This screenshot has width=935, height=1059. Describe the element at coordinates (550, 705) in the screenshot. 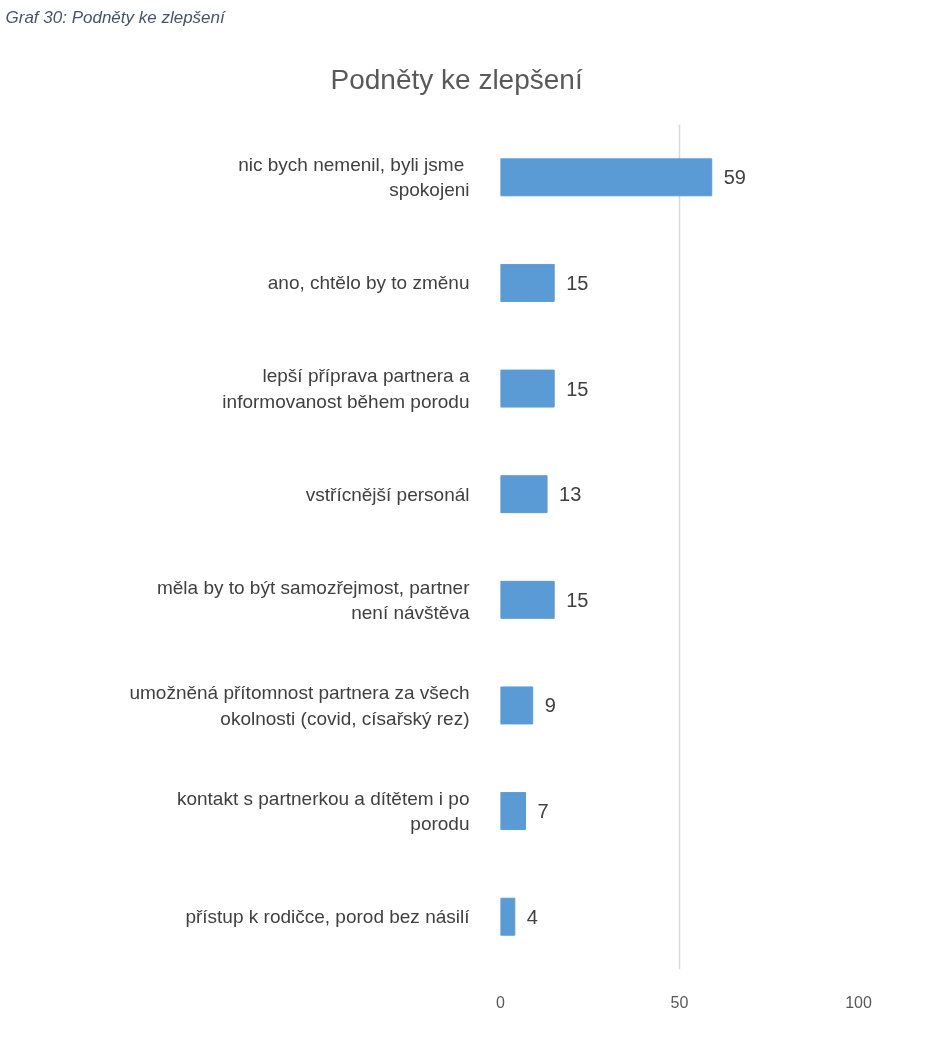

I see `data-label: 9` at that location.